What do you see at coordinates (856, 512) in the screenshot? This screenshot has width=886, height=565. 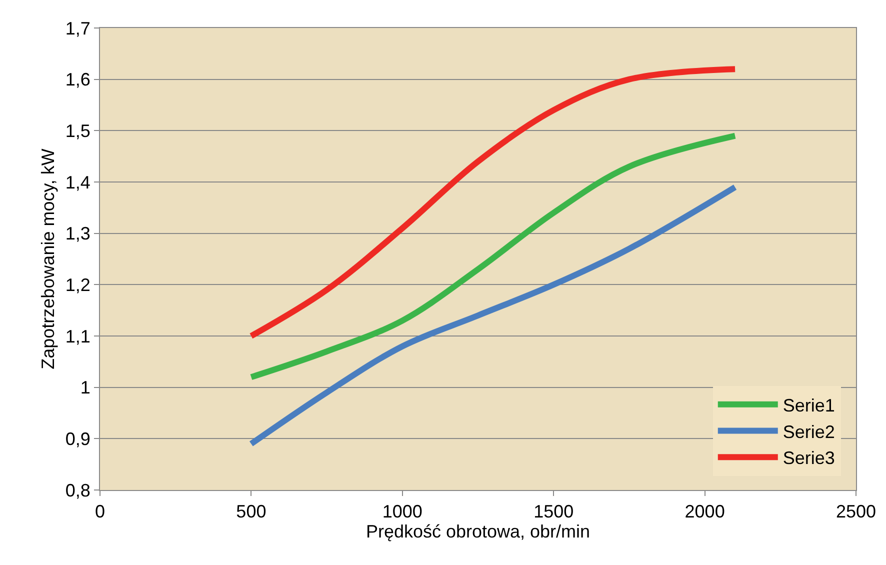 I see `x-tick-label: 2500` at bounding box center [856, 512].